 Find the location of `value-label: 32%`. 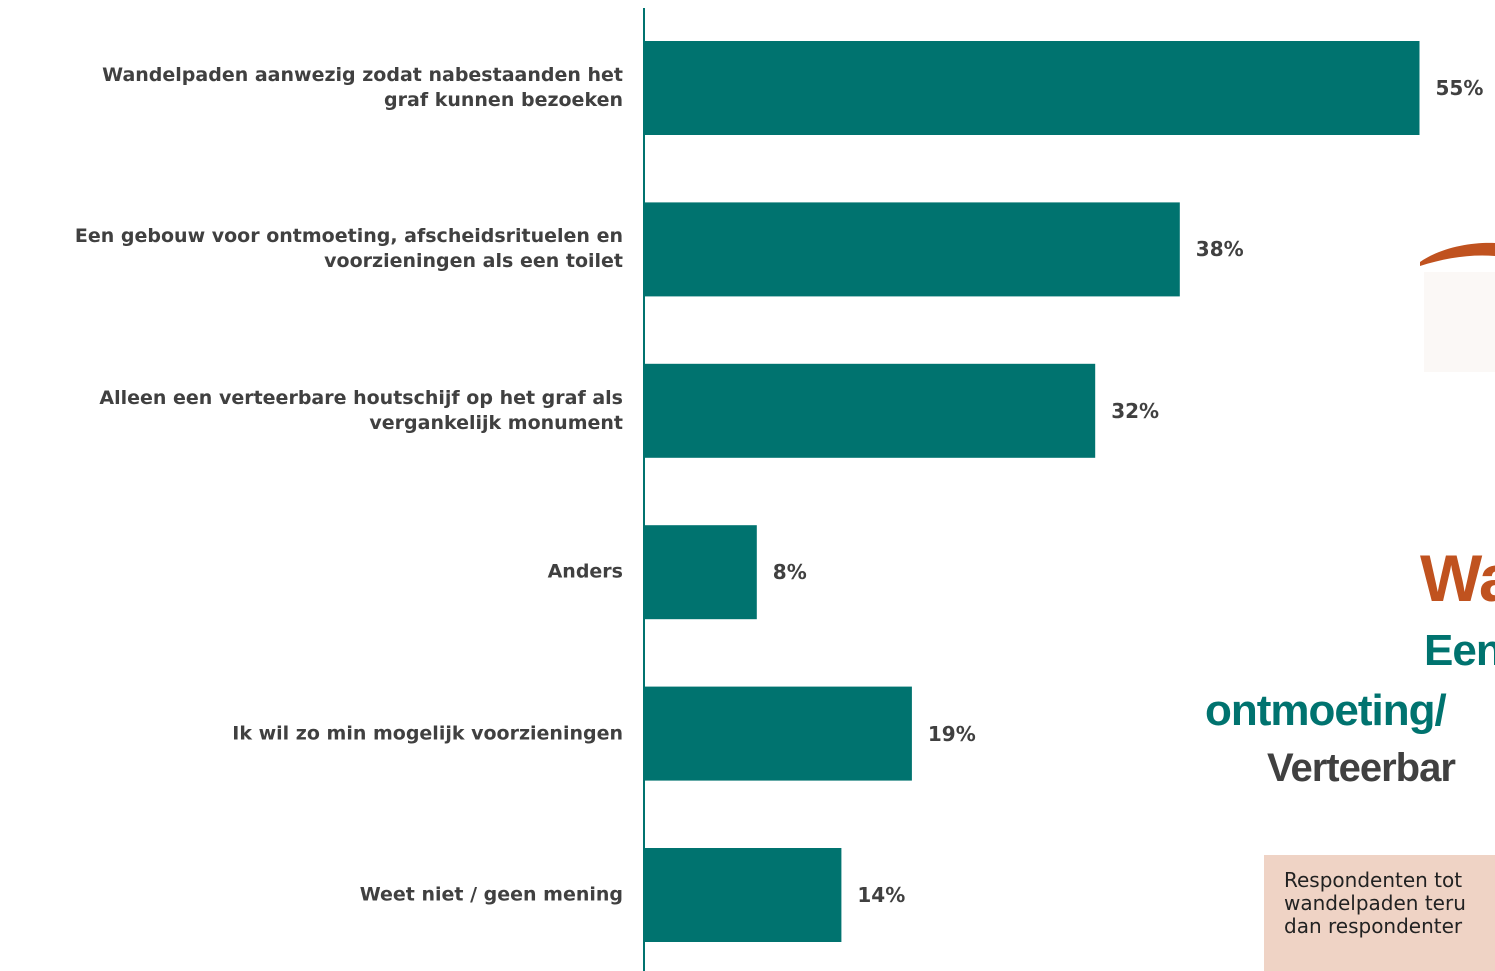

value-label: 32% is located at coordinates (1135, 410).